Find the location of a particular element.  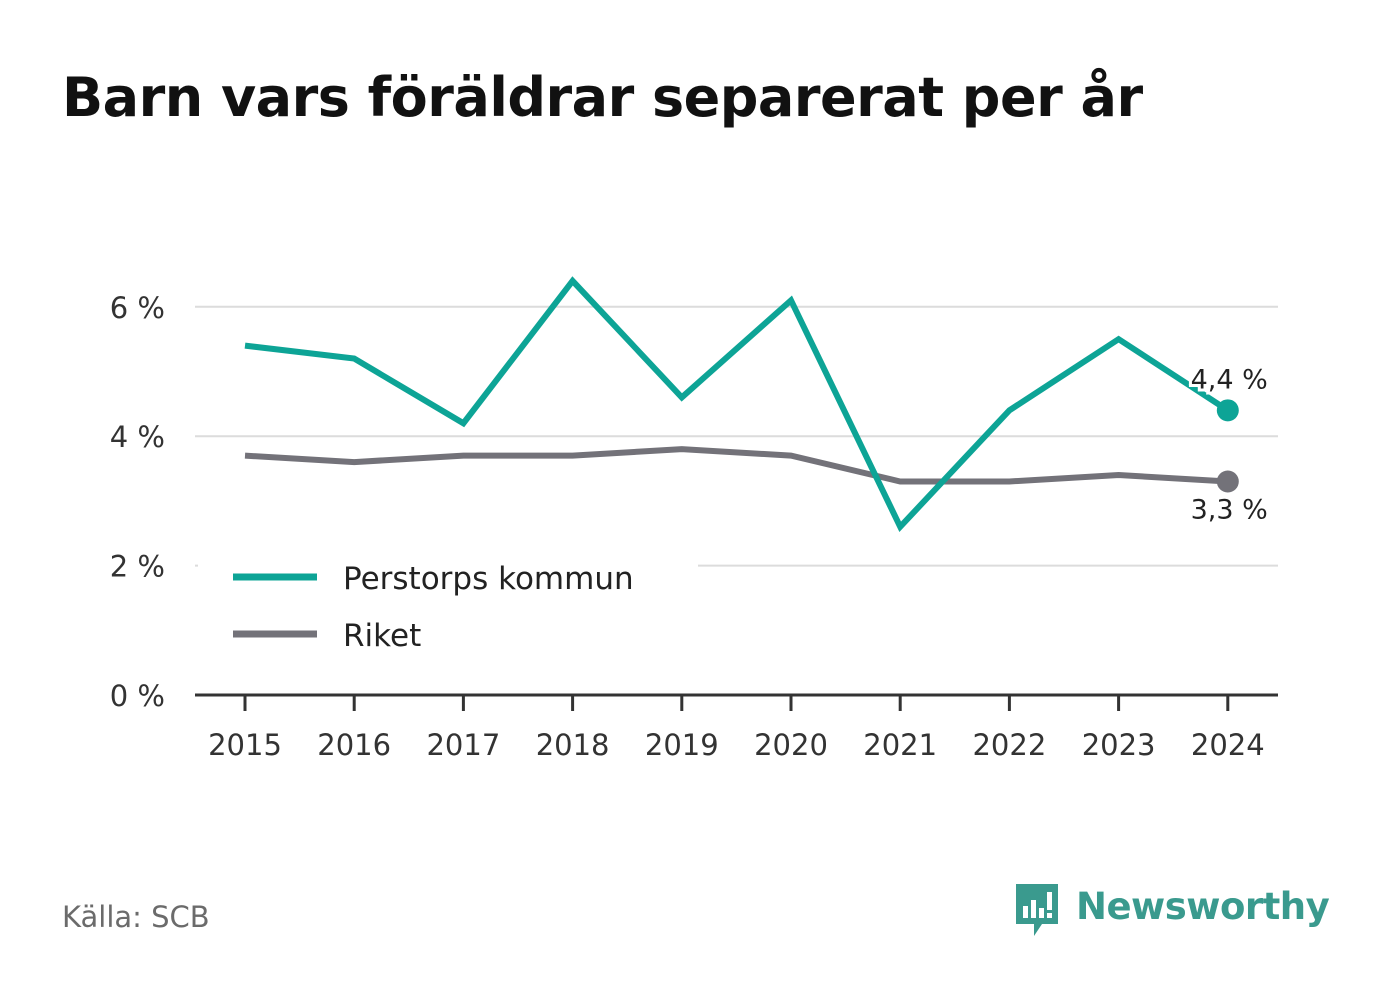

legend-background is located at coordinates (448, 610).